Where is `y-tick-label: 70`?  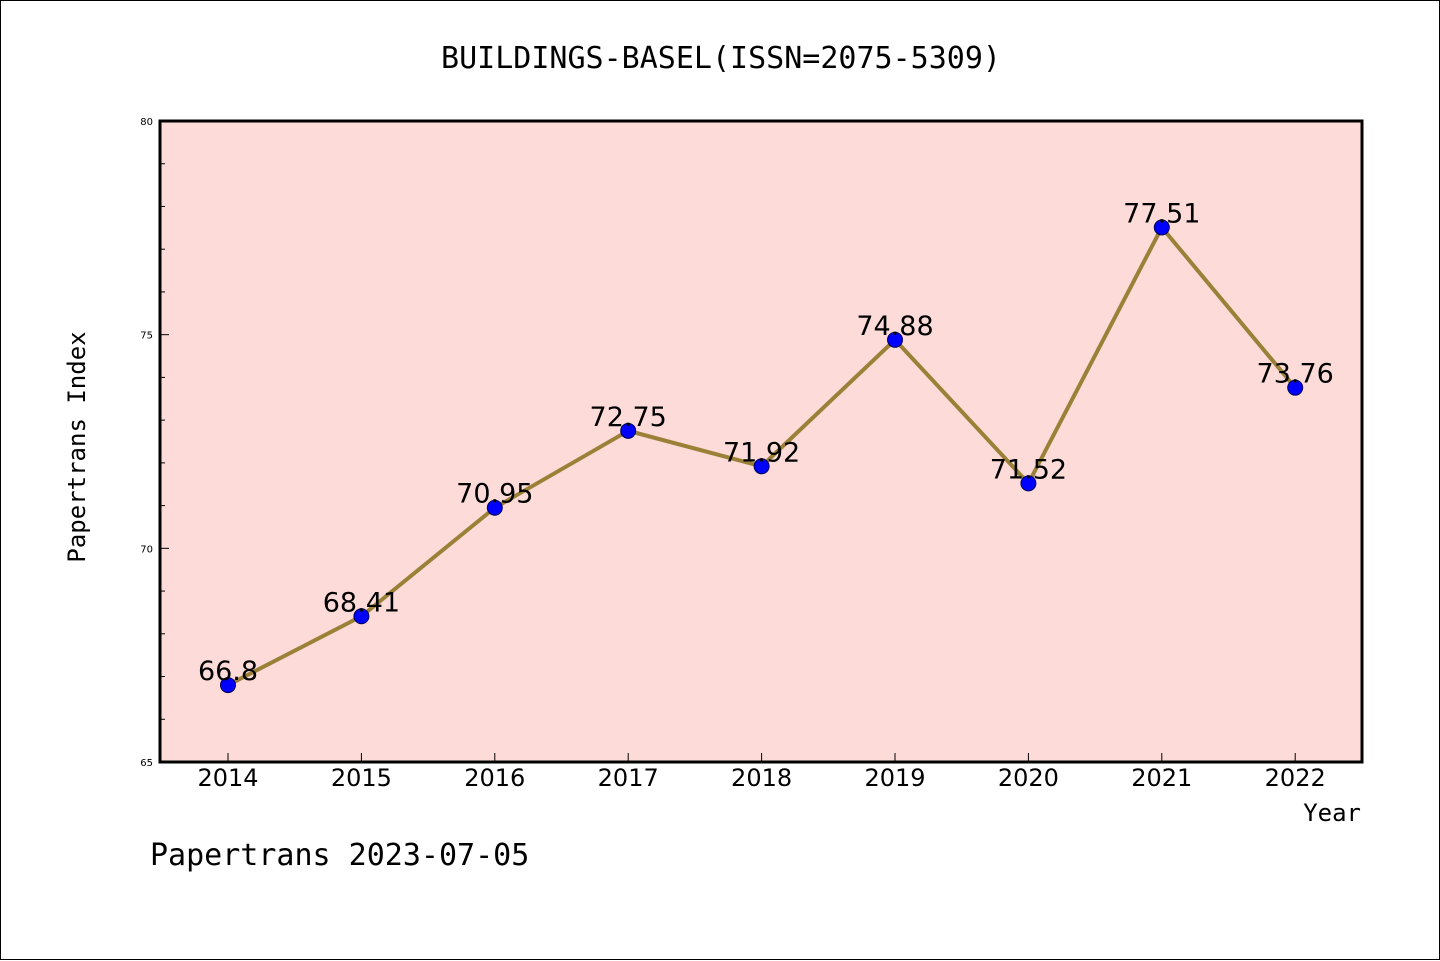 y-tick-label: 70 is located at coordinates (146, 549).